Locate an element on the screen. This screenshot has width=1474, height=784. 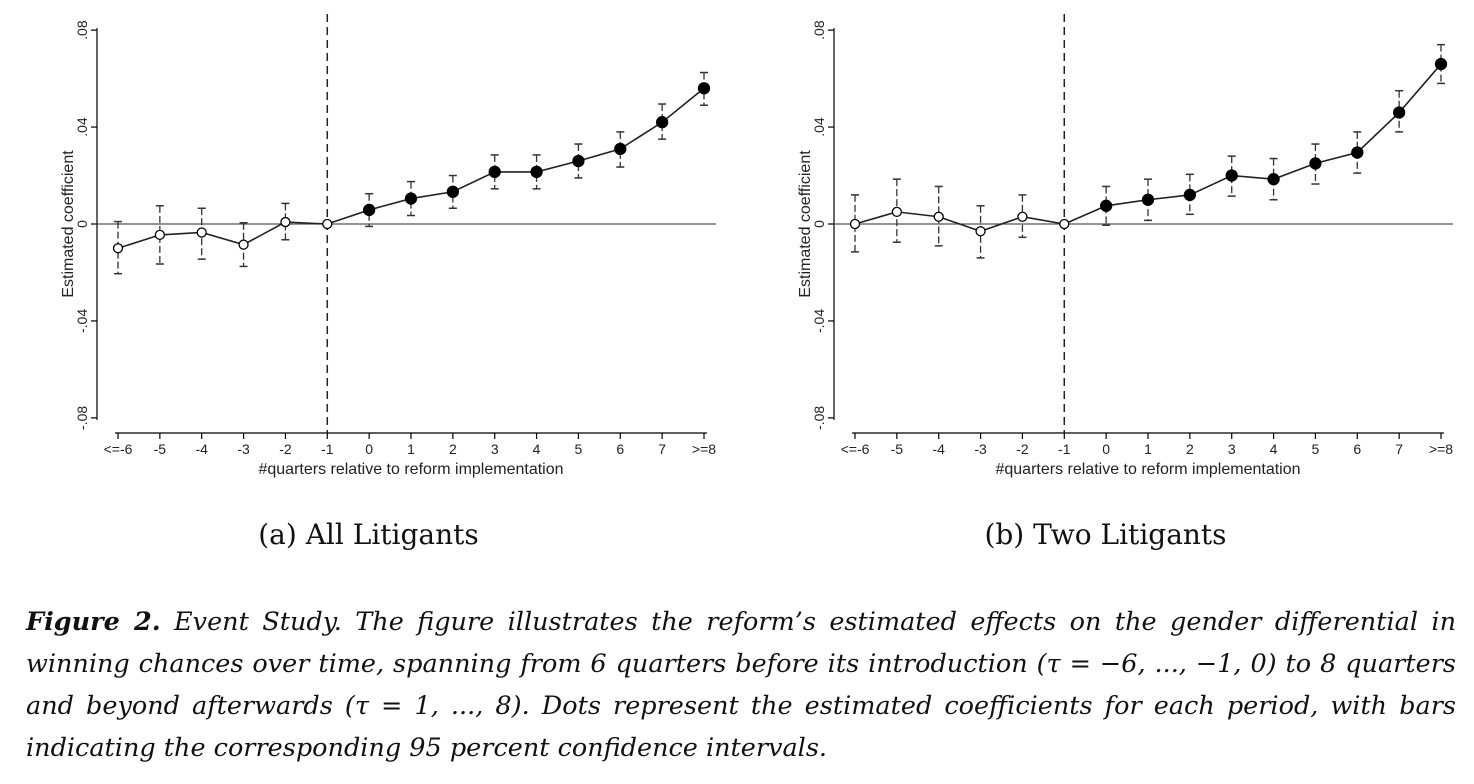
panel-caption-b: (b) Two Litigants is located at coordinates (1105, 534).